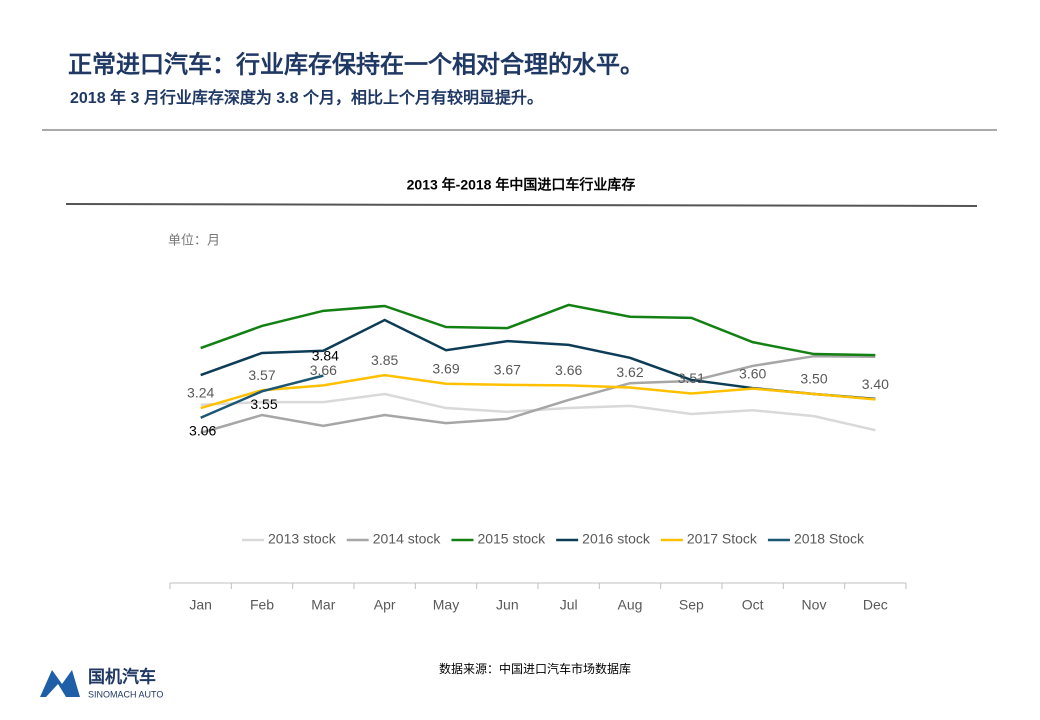 This screenshot has height=720, width=1040. Describe the element at coordinates (829, 539) in the screenshot. I see `legend-label: 2018 Stock` at that location.